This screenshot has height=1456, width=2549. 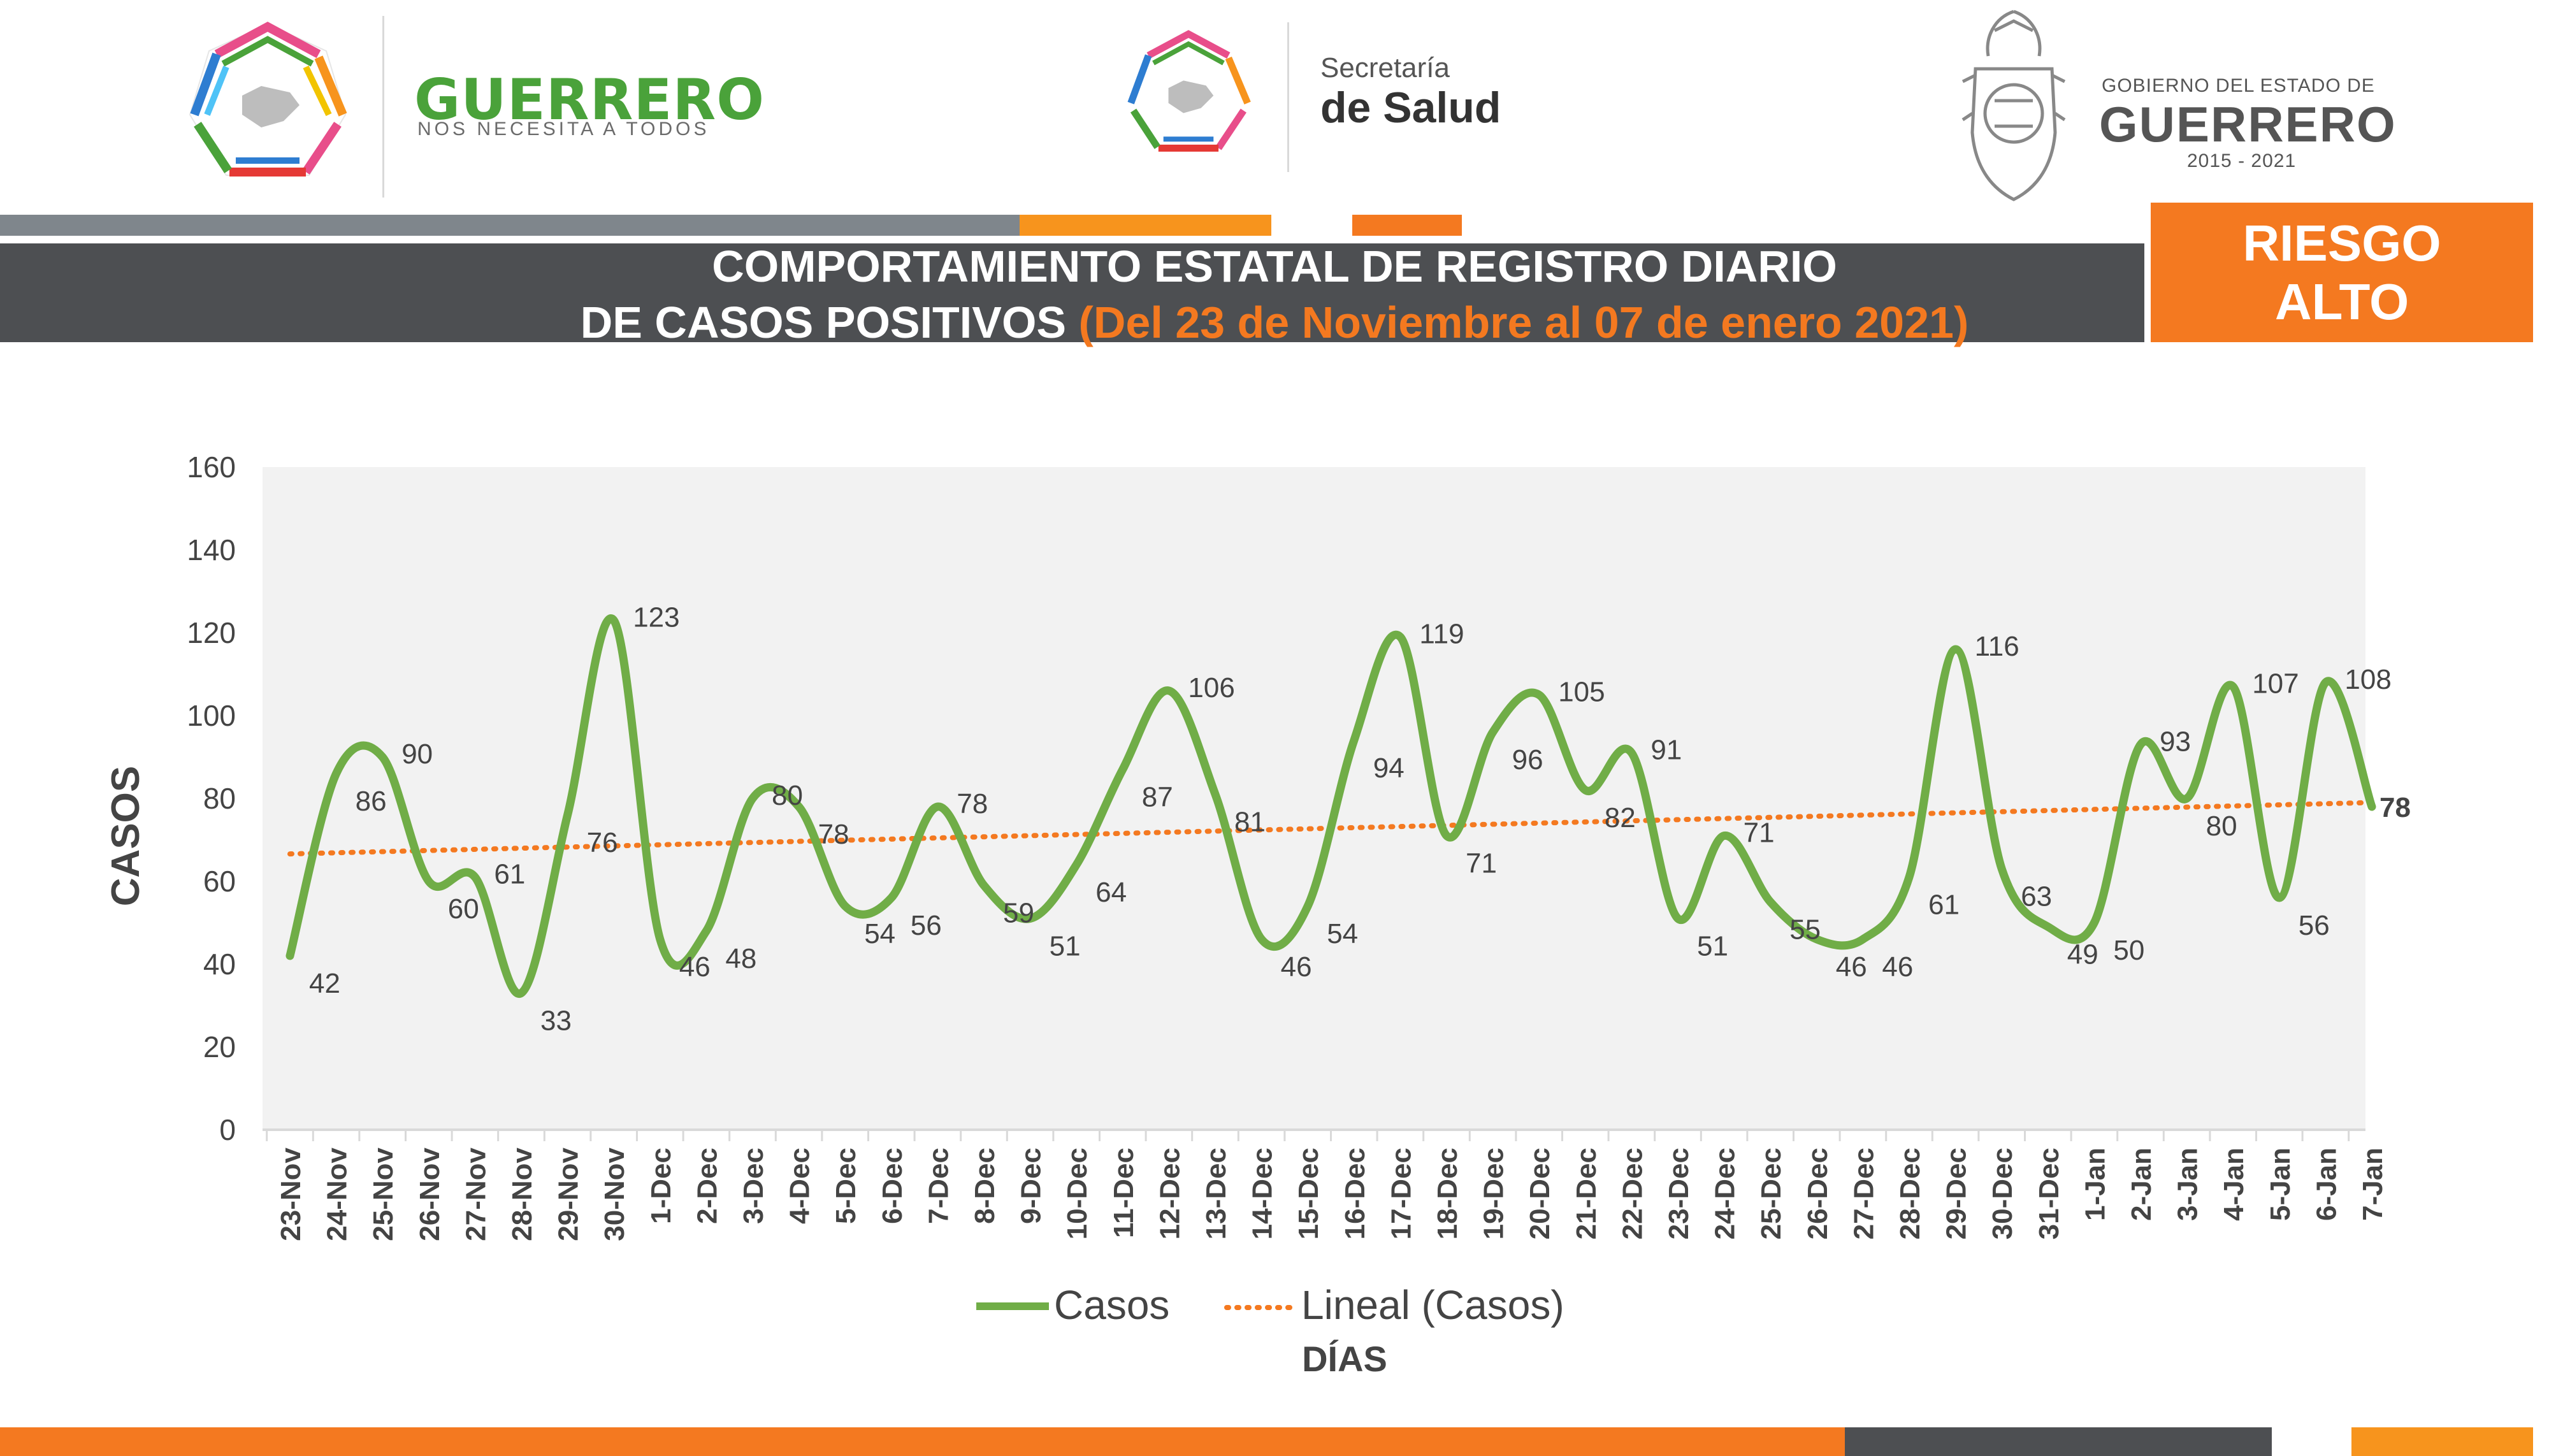 What do you see at coordinates (2141, 1184) in the screenshot?
I see `x-tick-label: 2-Jan` at bounding box center [2141, 1184].